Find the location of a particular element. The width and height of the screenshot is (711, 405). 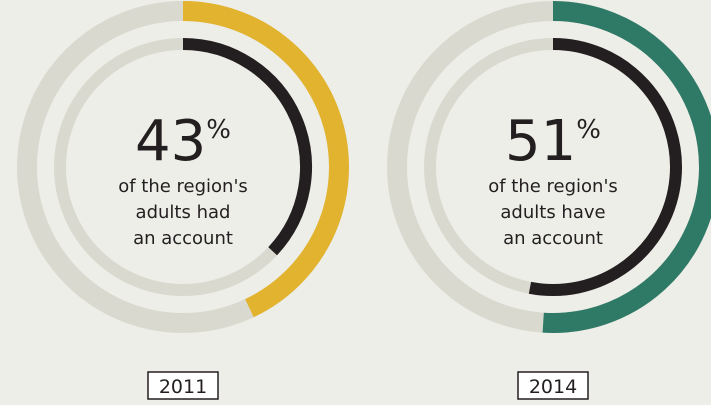

year: 2011 is located at coordinates (183, 387).